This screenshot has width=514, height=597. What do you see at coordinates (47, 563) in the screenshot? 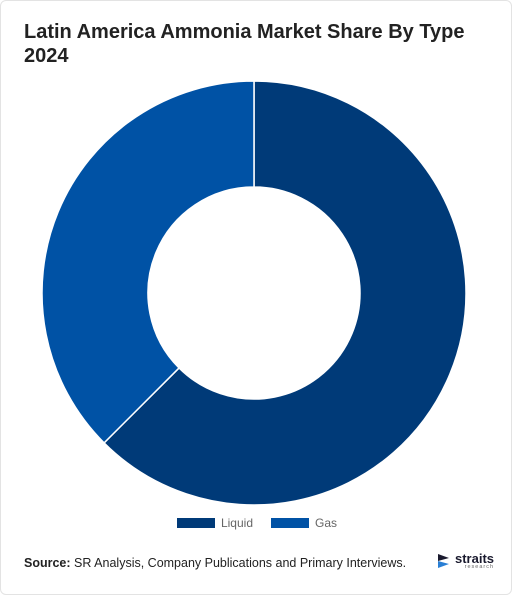
I see `source-label: Source:` at bounding box center [47, 563].